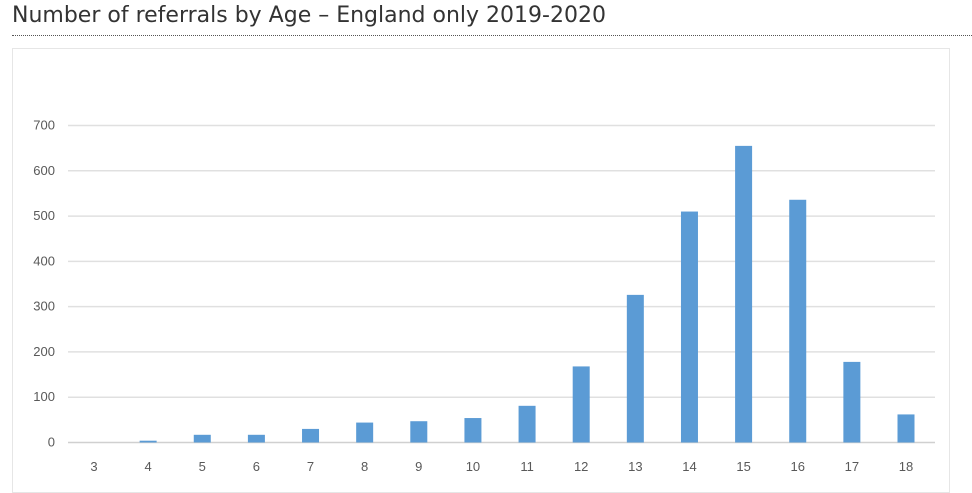 The image size is (972, 493). What do you see at coordinates (51, 442) in the screenshot?
I see `y-tick-label: 0` at bounding box center [51, 442].